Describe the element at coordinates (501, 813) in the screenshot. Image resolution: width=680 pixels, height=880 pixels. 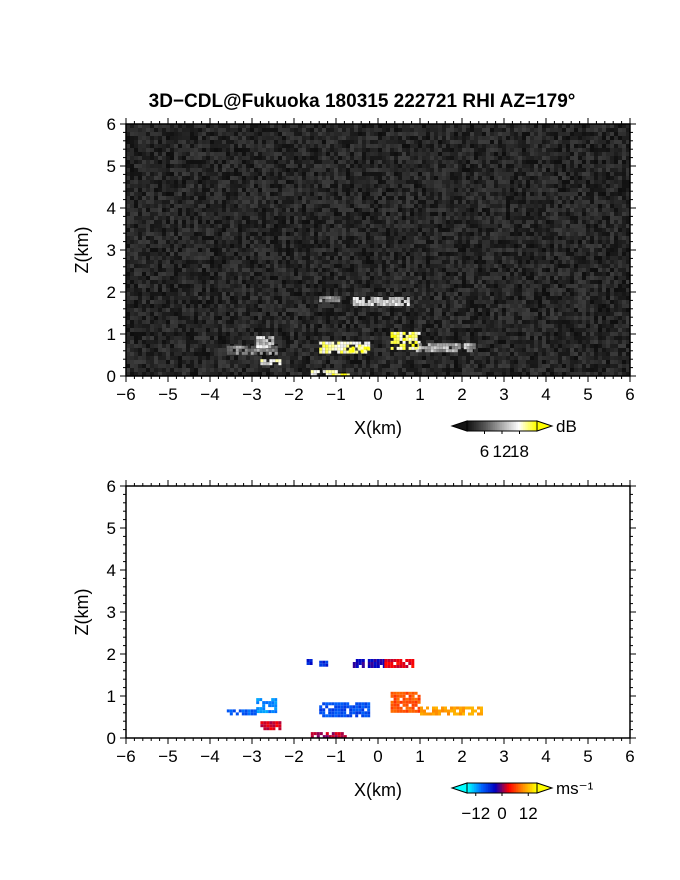
I see `colorbar-tick-label: 0` at that location.